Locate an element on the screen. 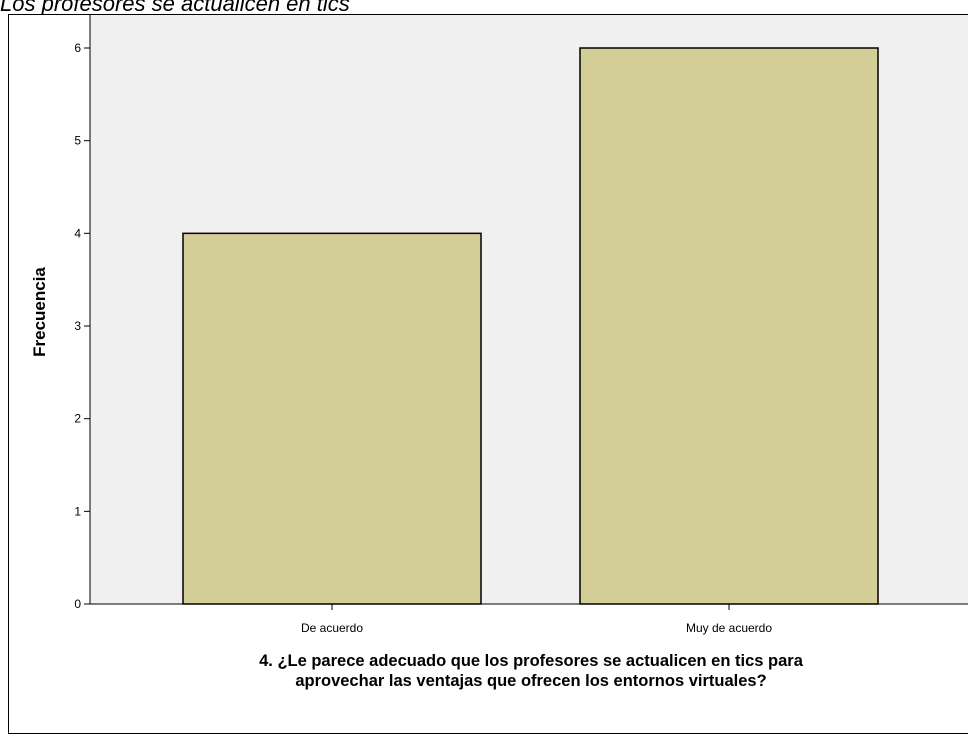  y-tick-label-2: 2 is located at coordinates (77, 419).